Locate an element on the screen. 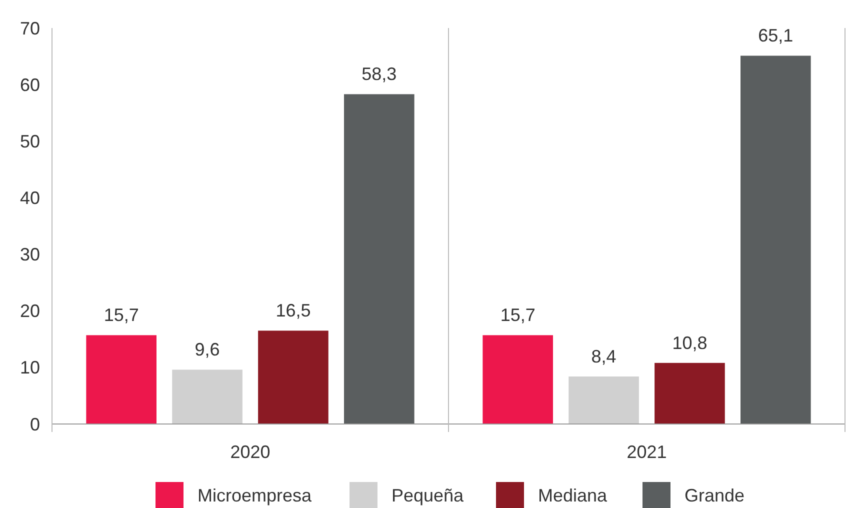 Image resolution: width=853 pixels, height=508 pixels. y-tick-label: 40 is located at coordinates (30, 198).